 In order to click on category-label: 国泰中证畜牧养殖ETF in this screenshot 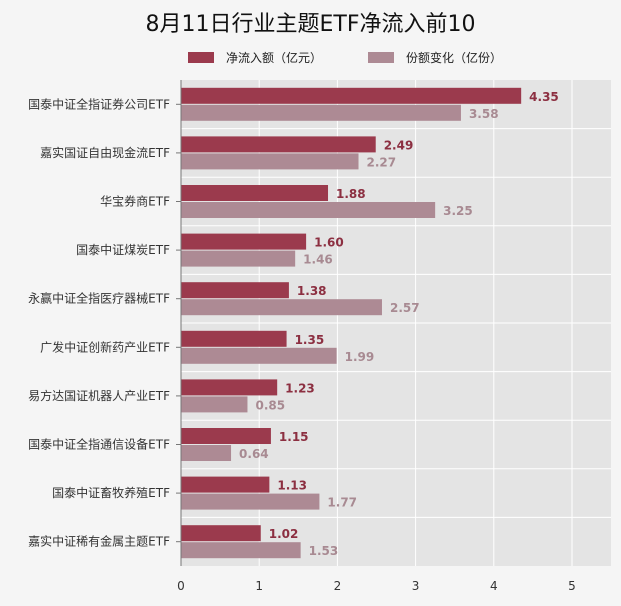, I will do `click(111, 492)`.